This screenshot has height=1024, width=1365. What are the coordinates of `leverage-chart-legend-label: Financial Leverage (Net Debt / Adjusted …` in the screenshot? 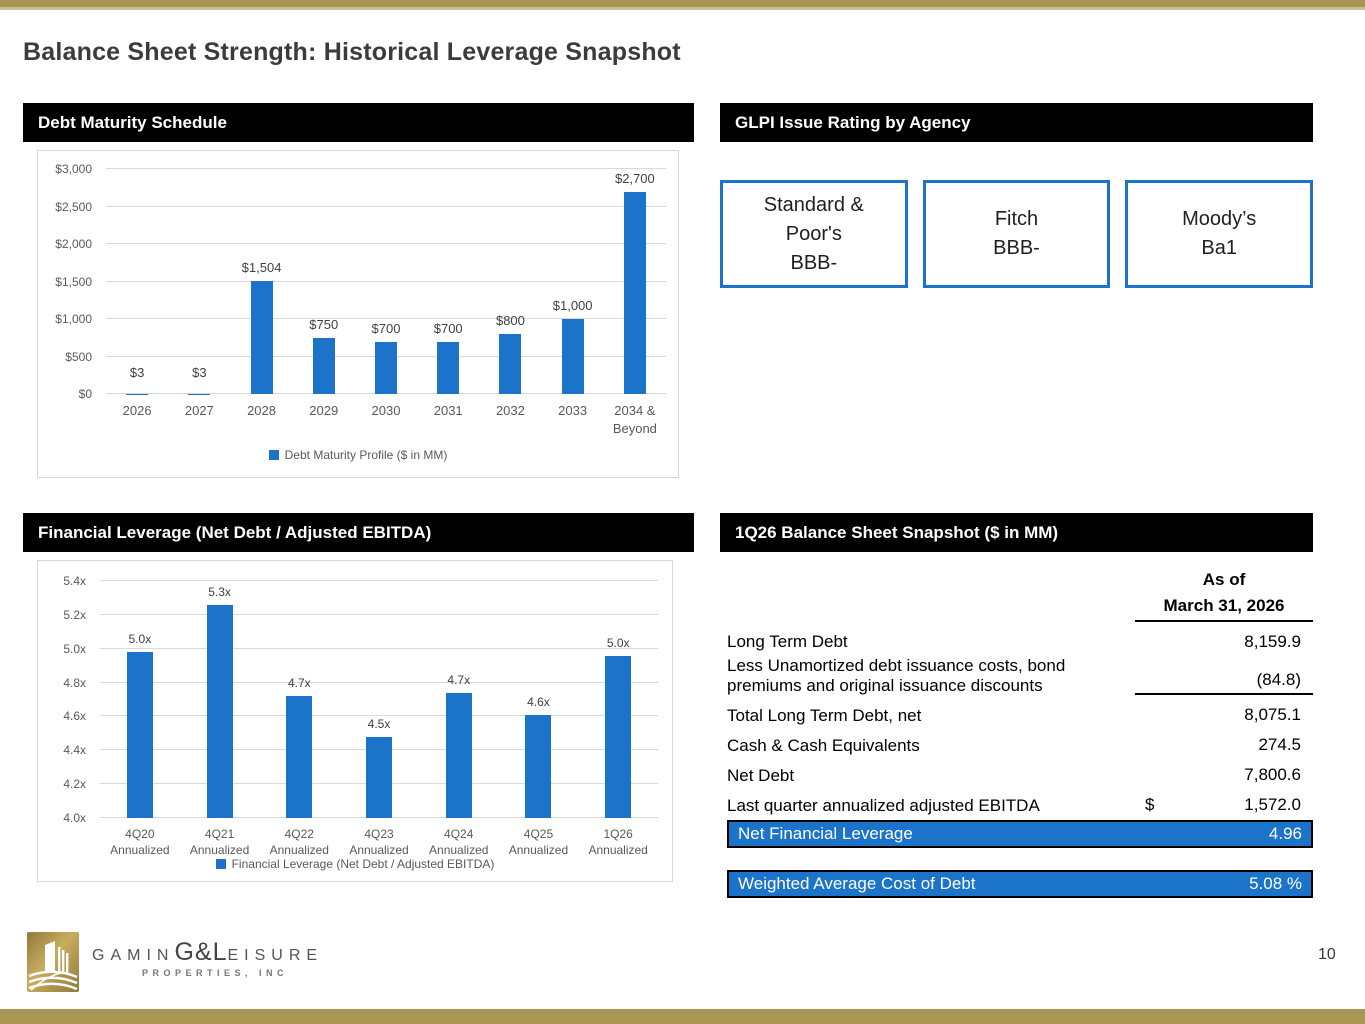 It's located at (363, 864).